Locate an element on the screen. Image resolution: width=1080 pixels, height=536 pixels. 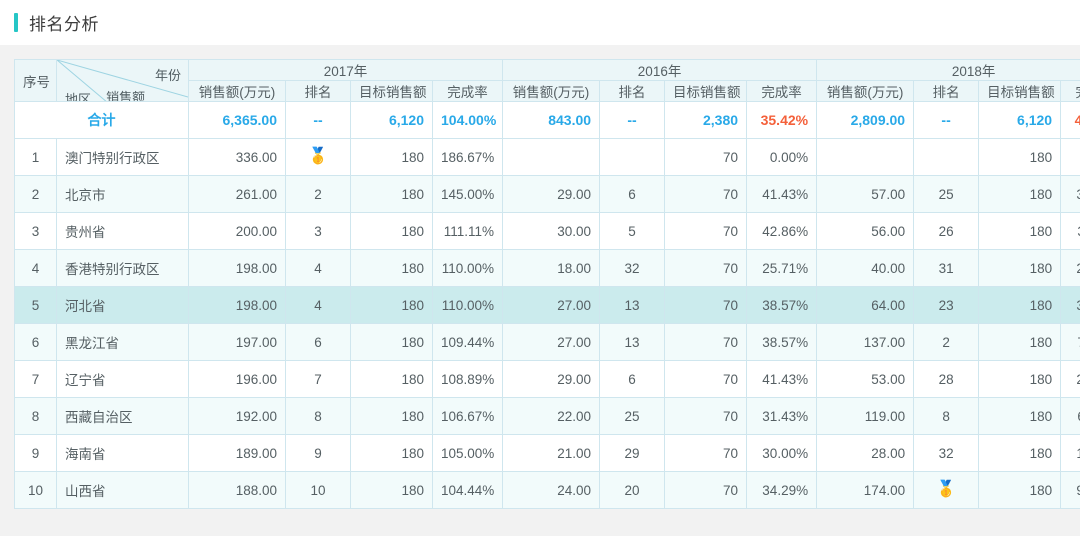
subheader-2018-target: 目标销售额 is located at coordinates (1020, 91).